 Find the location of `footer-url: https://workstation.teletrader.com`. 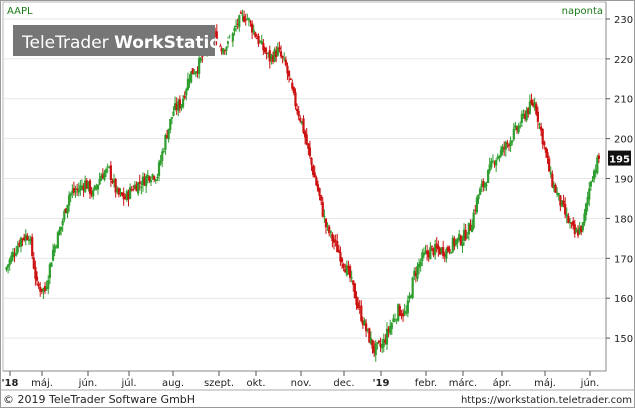

footer-url: https://workstation.teletrader.com is located at coordinates (546, 400).